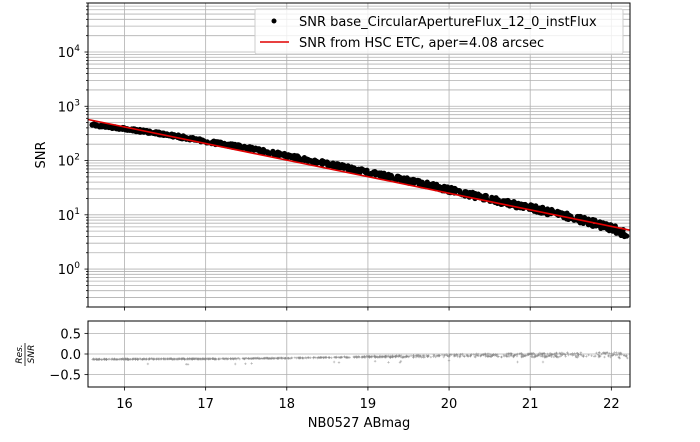 The height and width of the screenshot is (442, 700). What do you see at coordinates (70, 334) in the screenshot?
I see `residual-y-tick-label: 0.5` at bounding box center [70, 334].